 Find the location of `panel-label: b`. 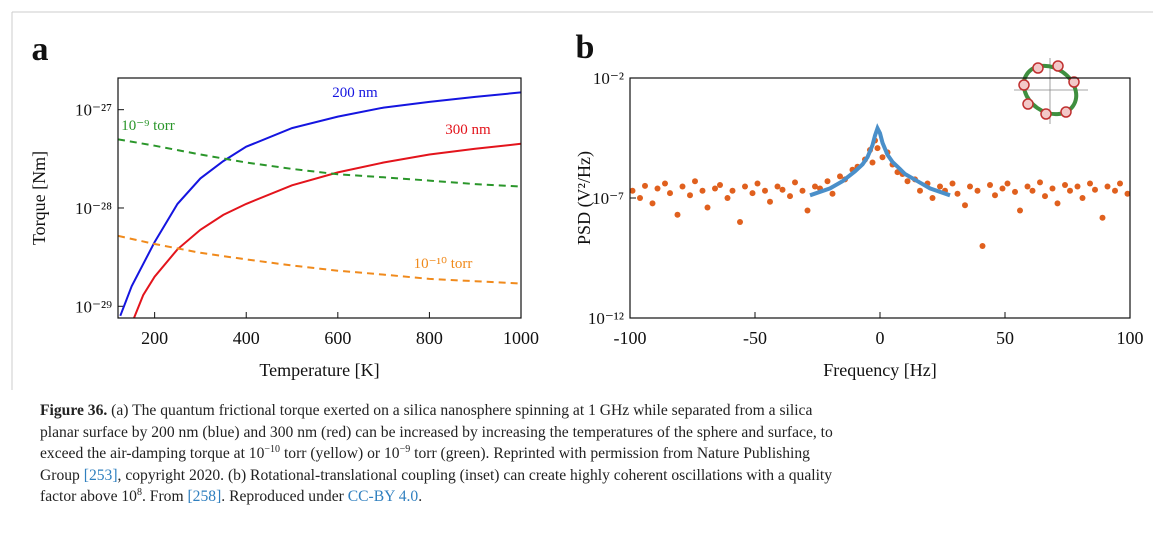

panel-label: b is located at coordinates (585, 47).